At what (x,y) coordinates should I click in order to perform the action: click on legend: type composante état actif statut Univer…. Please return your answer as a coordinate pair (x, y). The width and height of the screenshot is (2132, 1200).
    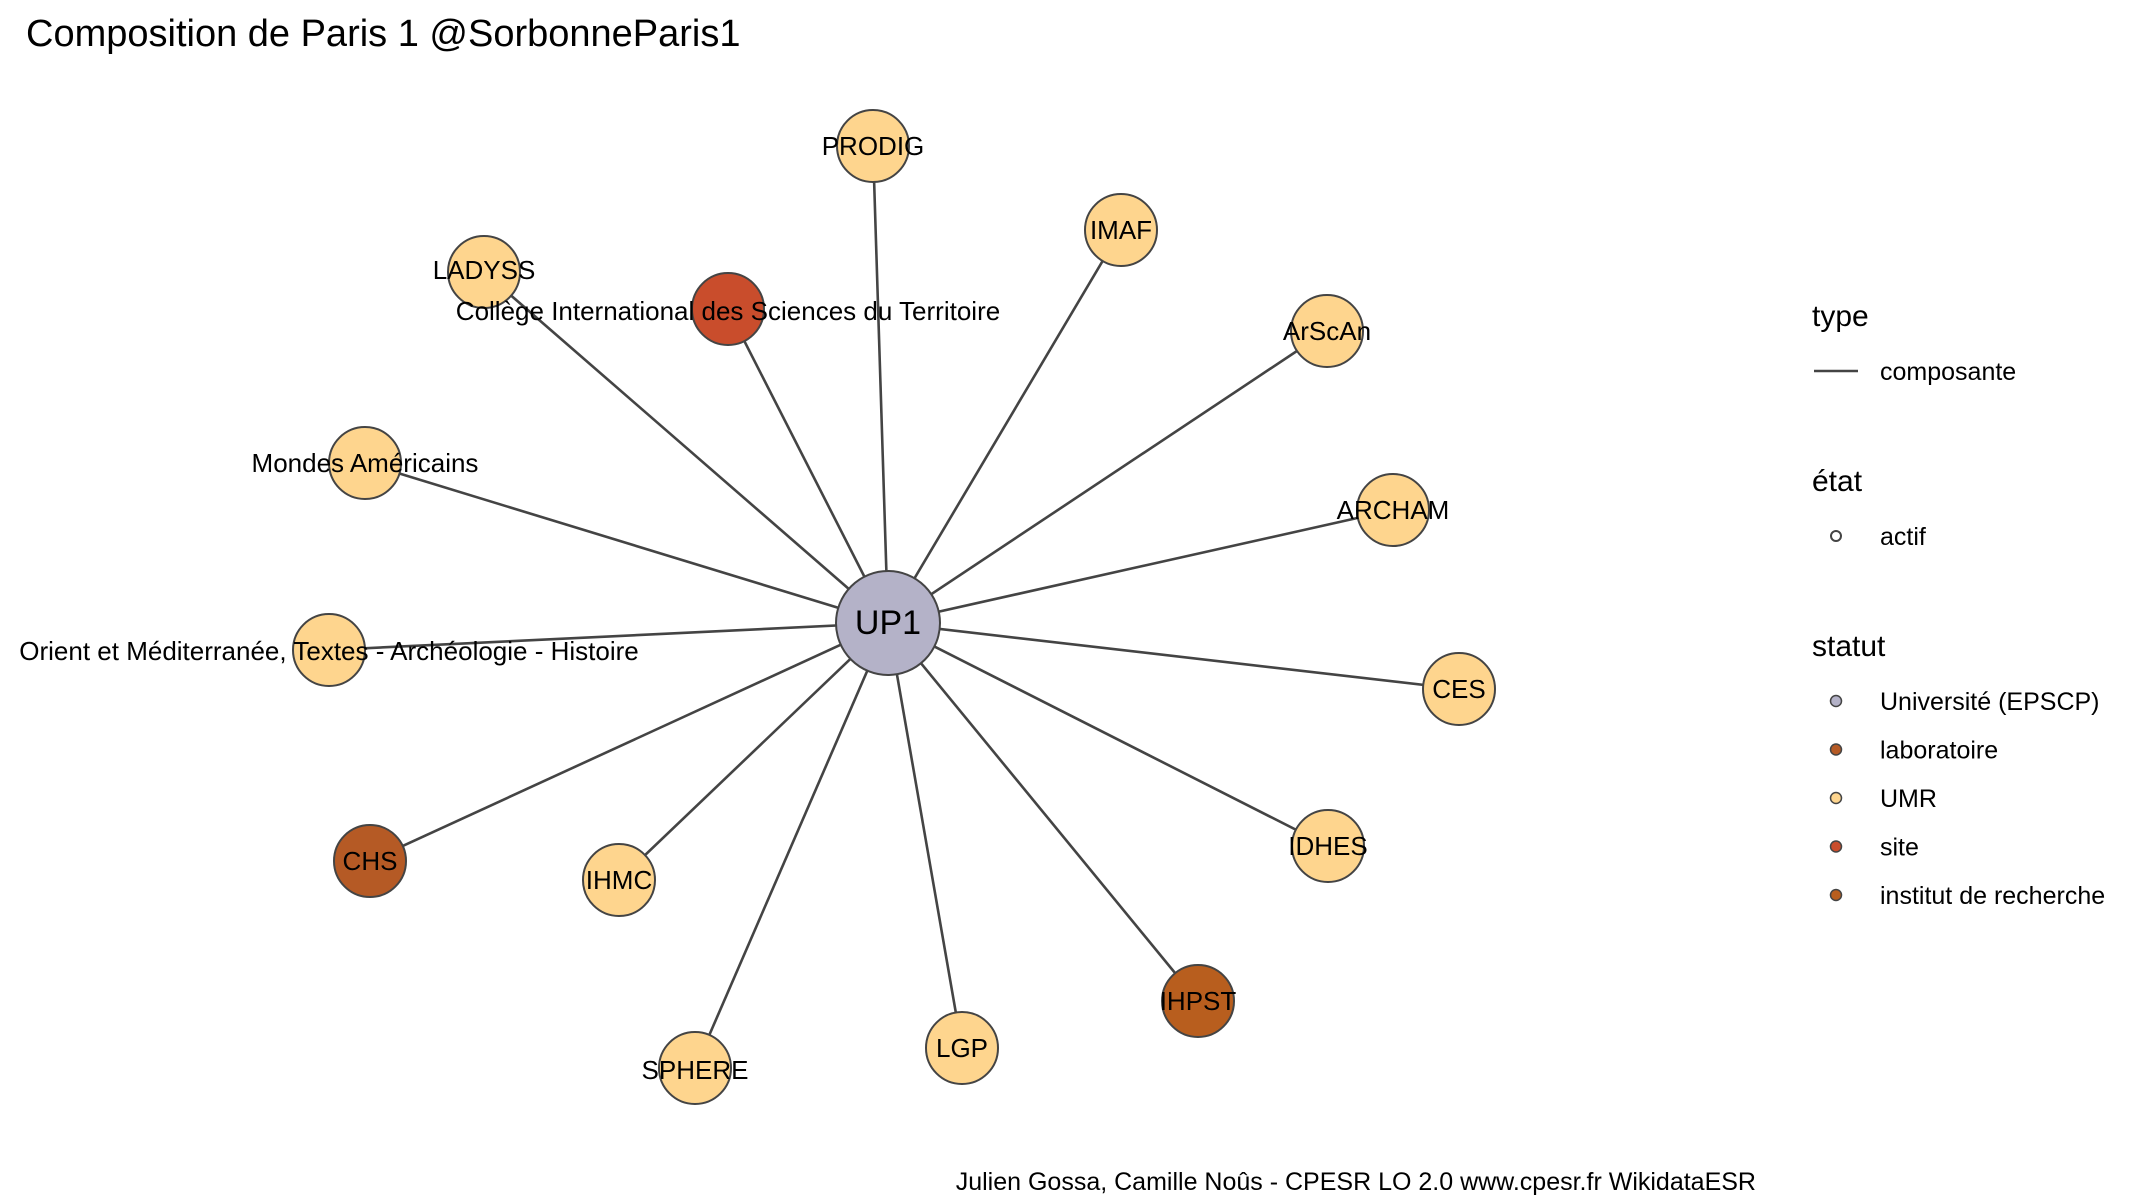
    Looking at the image, I should click on (1958, 605).